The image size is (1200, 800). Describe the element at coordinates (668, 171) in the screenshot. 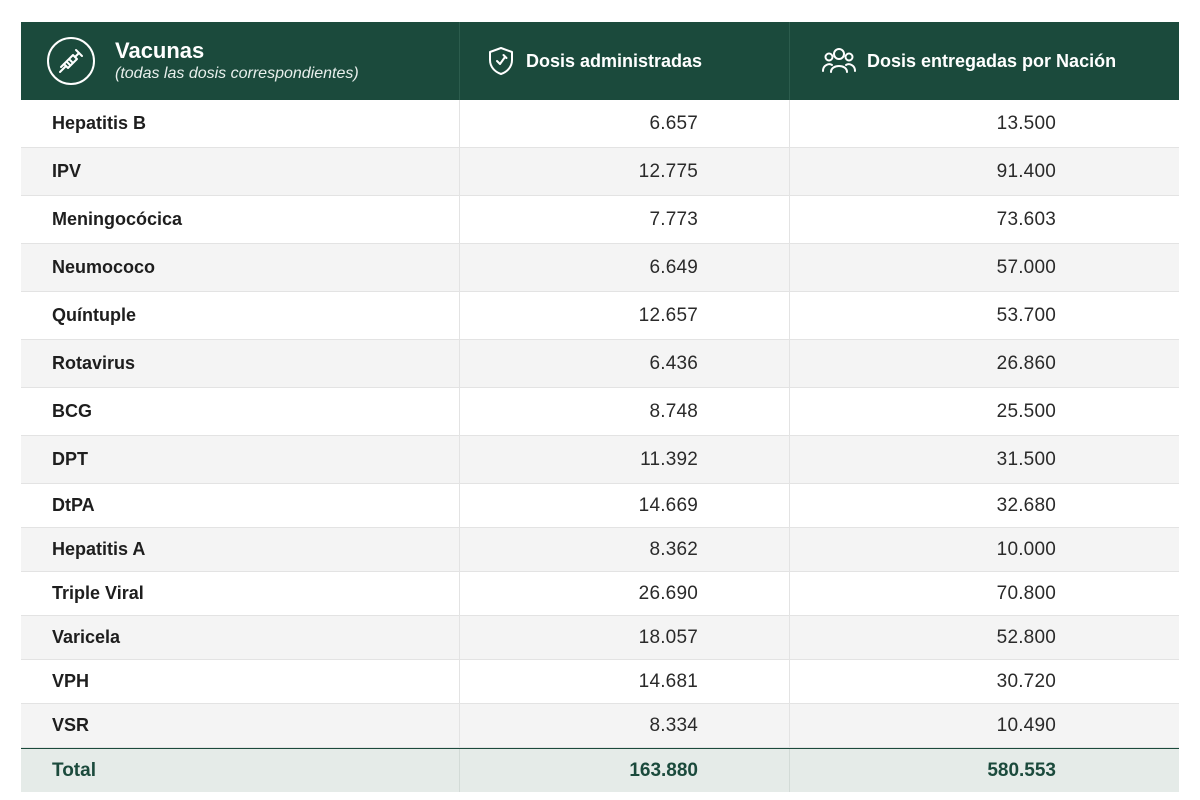

I see `administered-value: 12.775` at that location.